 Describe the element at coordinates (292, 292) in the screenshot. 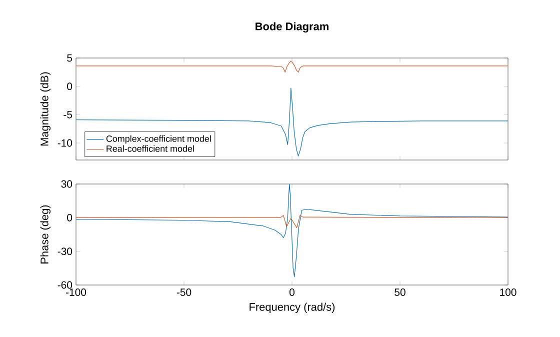

I see `x-tick-label: 0` at that location.